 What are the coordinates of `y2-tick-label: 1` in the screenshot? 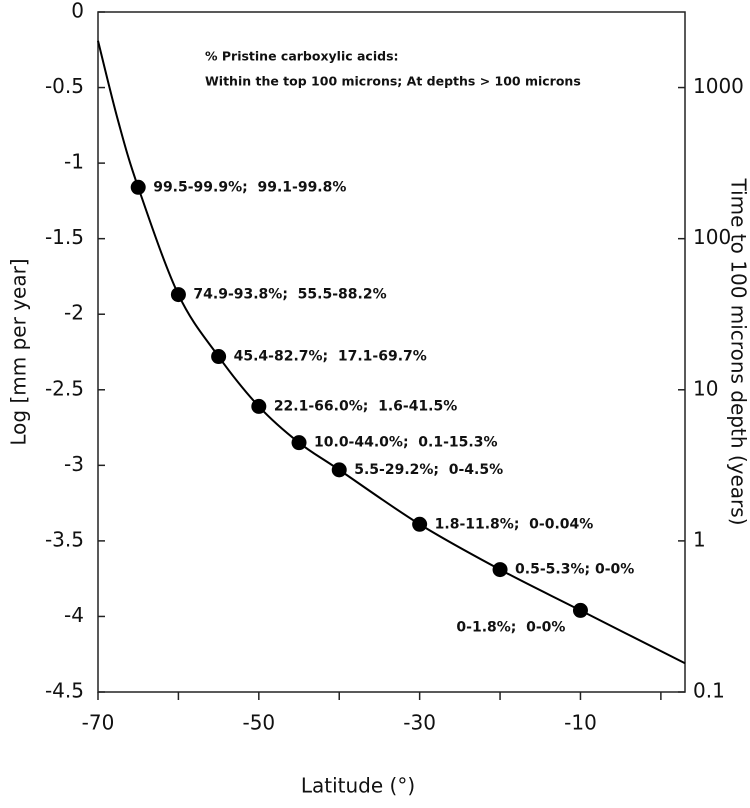 It's located at (699, 539).